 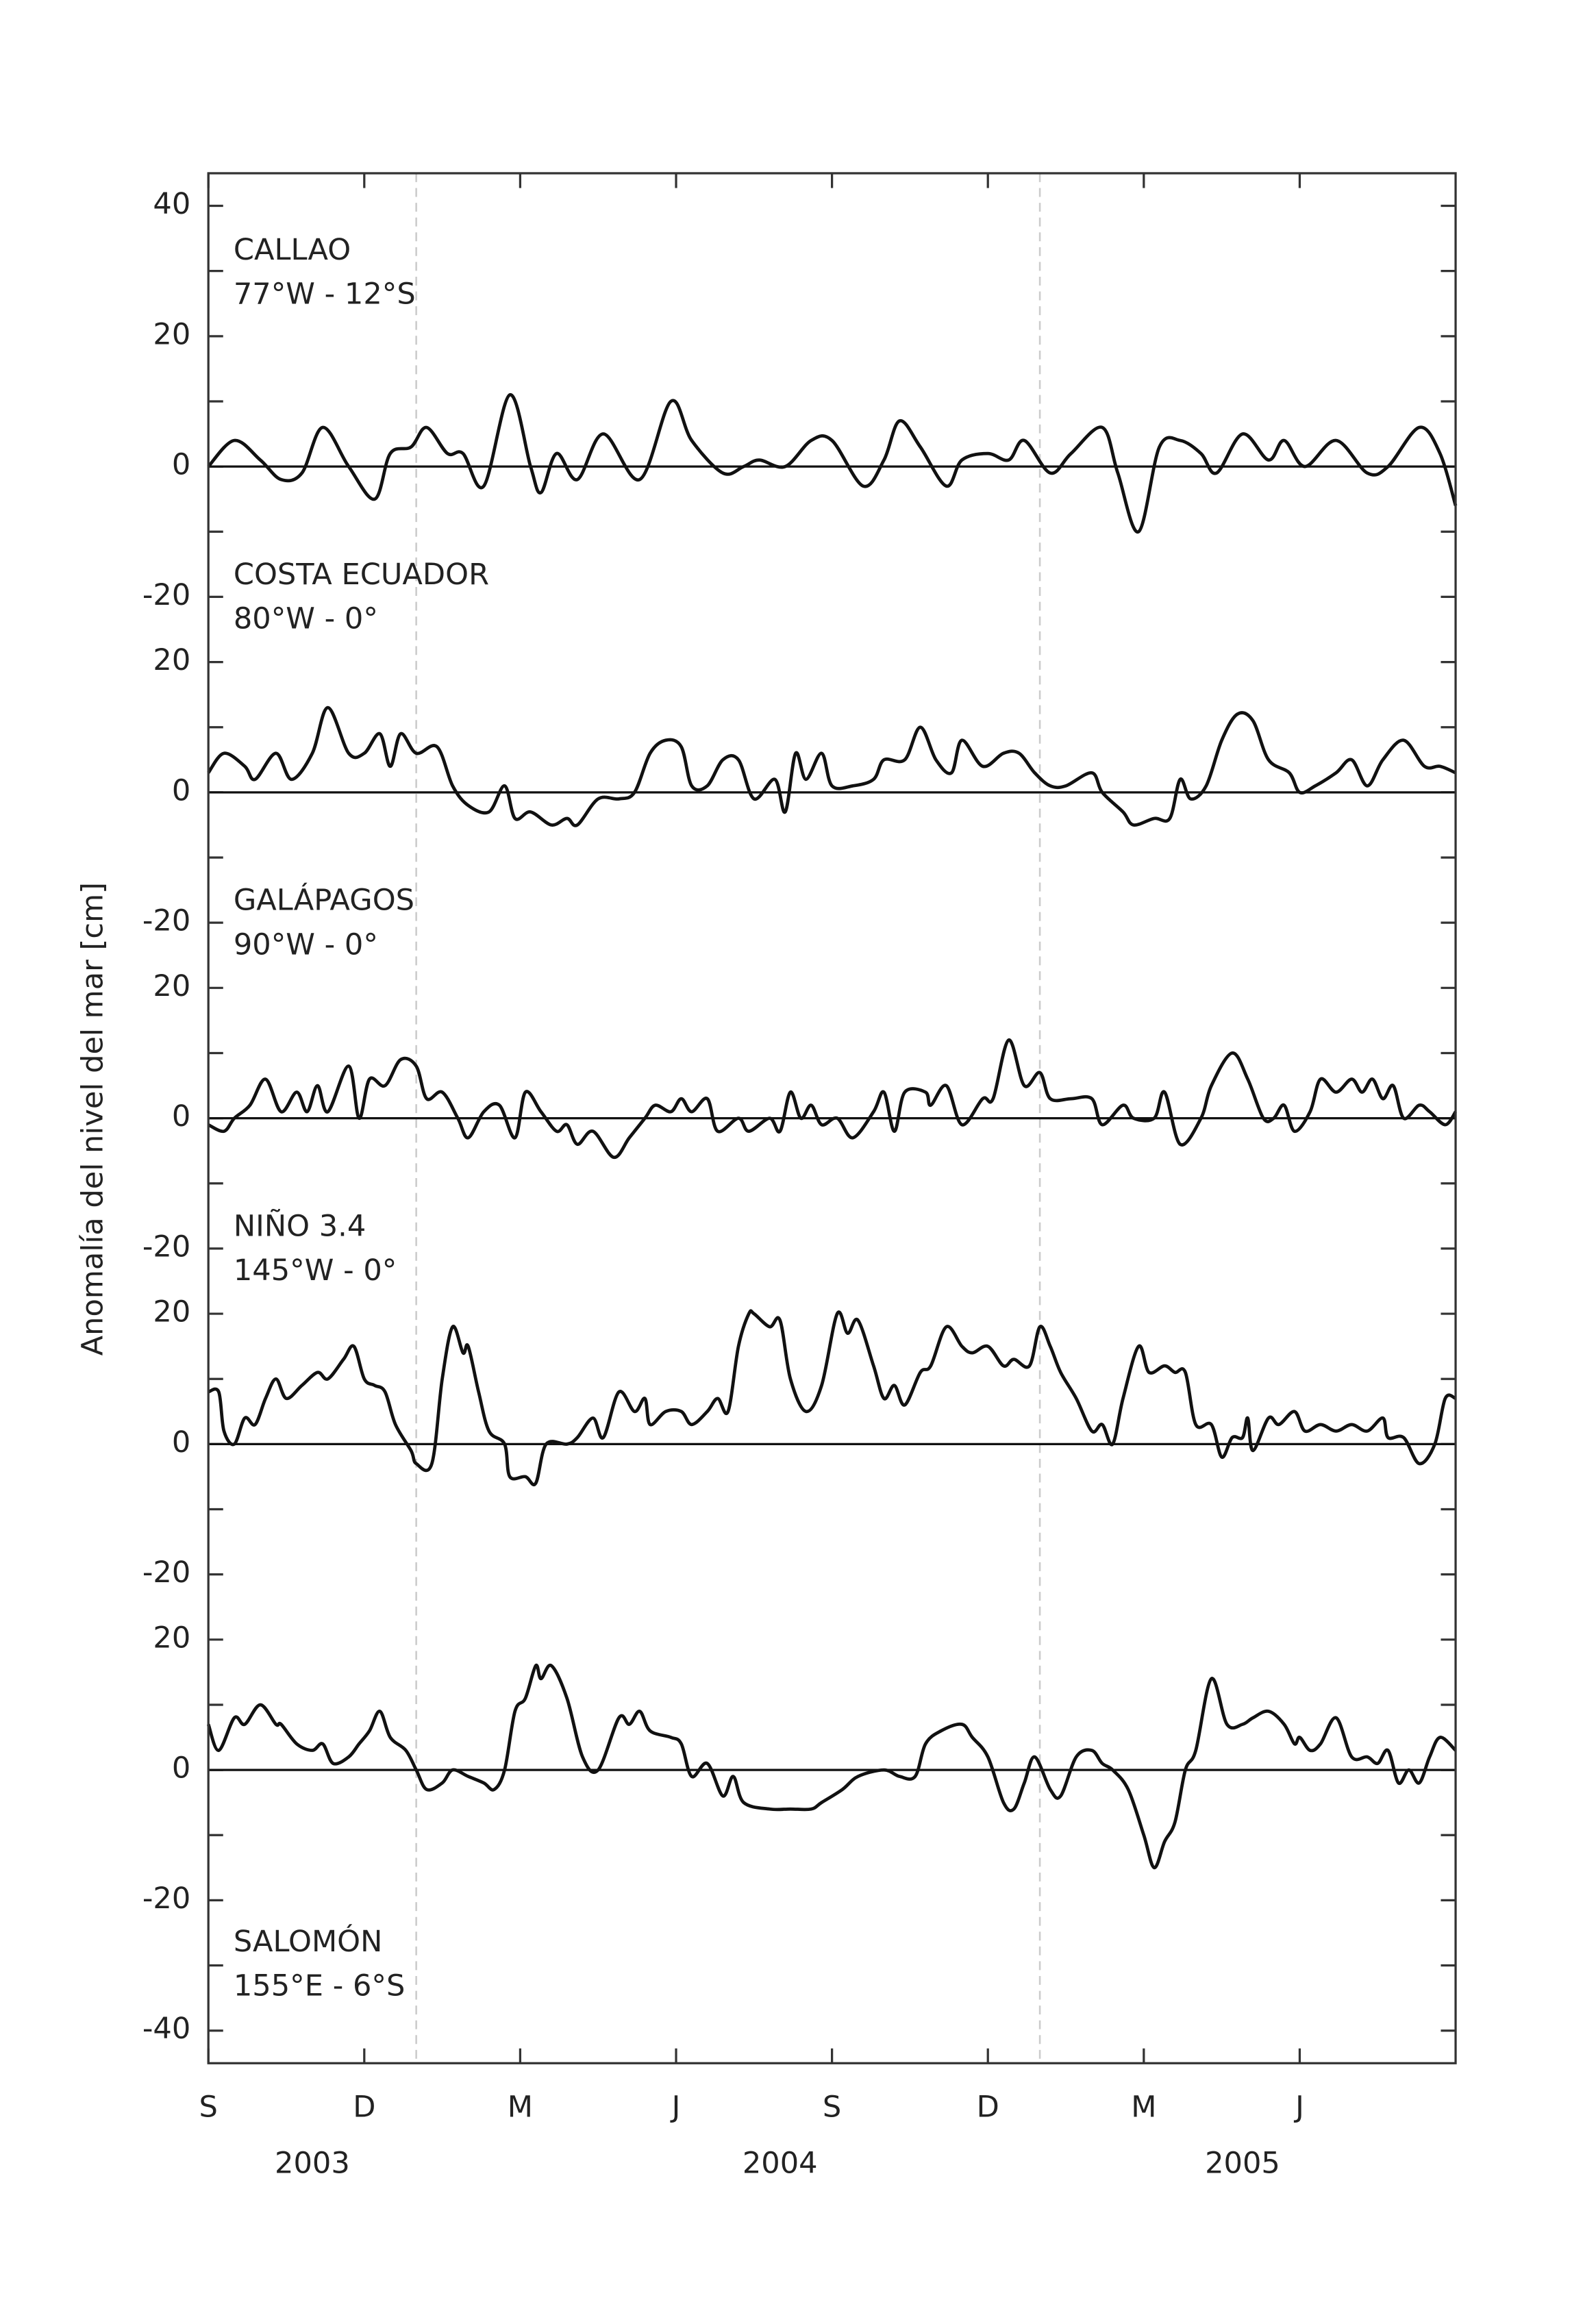 I want to click on panel-location: 145°W - 0°, so click(x=315, y=1270).